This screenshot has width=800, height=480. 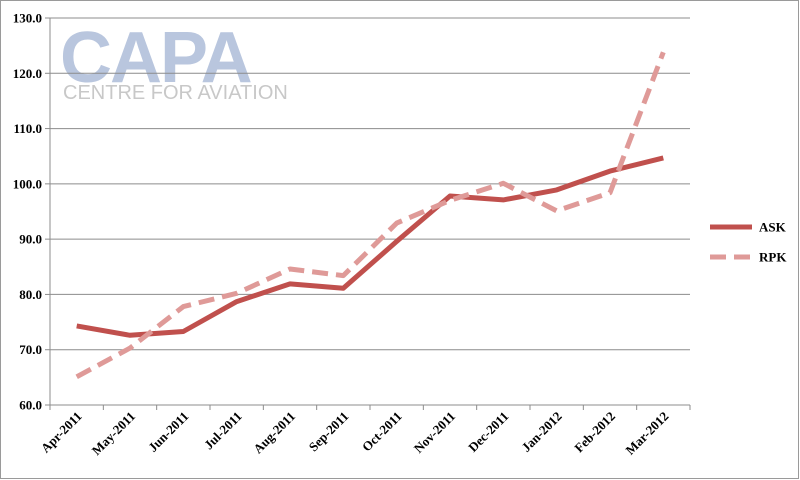 What do you see at coordinates (27, 18) in the screenshot?
I see `y-tick-label: 130.0` at bounding box center [27, 18].